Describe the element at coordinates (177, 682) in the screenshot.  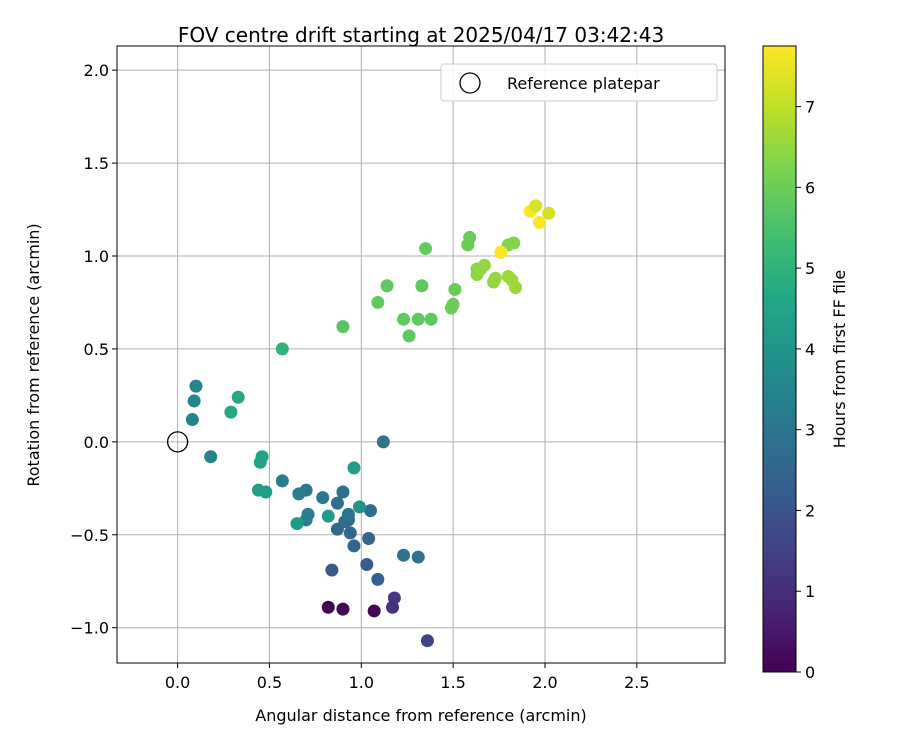
I see `x-tick-label: 0.0` at that location.